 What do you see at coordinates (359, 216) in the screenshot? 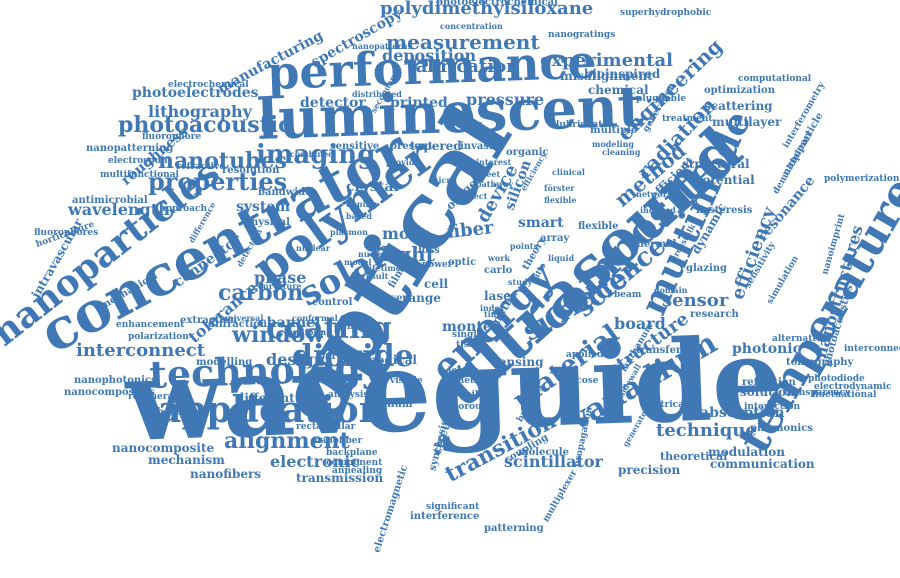
I see `word-205: based` at bounding box center [359, 216].